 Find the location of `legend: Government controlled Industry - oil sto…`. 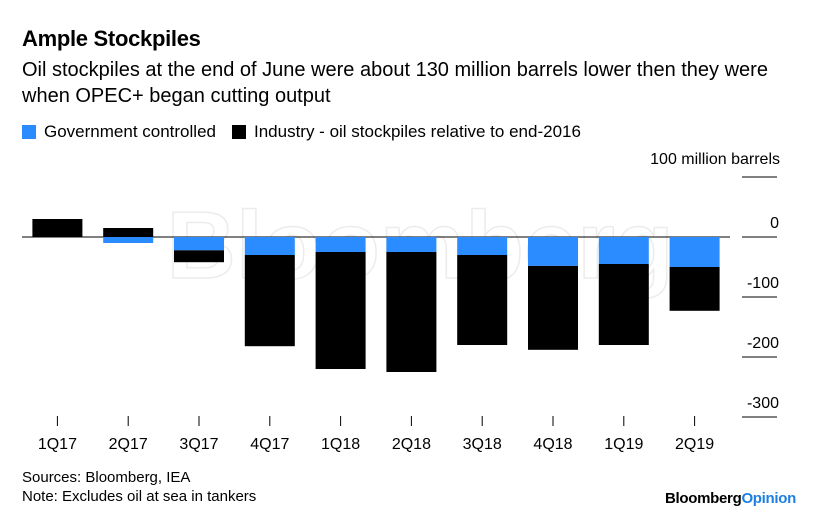

legend: Government controlled Industry - oil sto… is located at coordinates (309, 132).